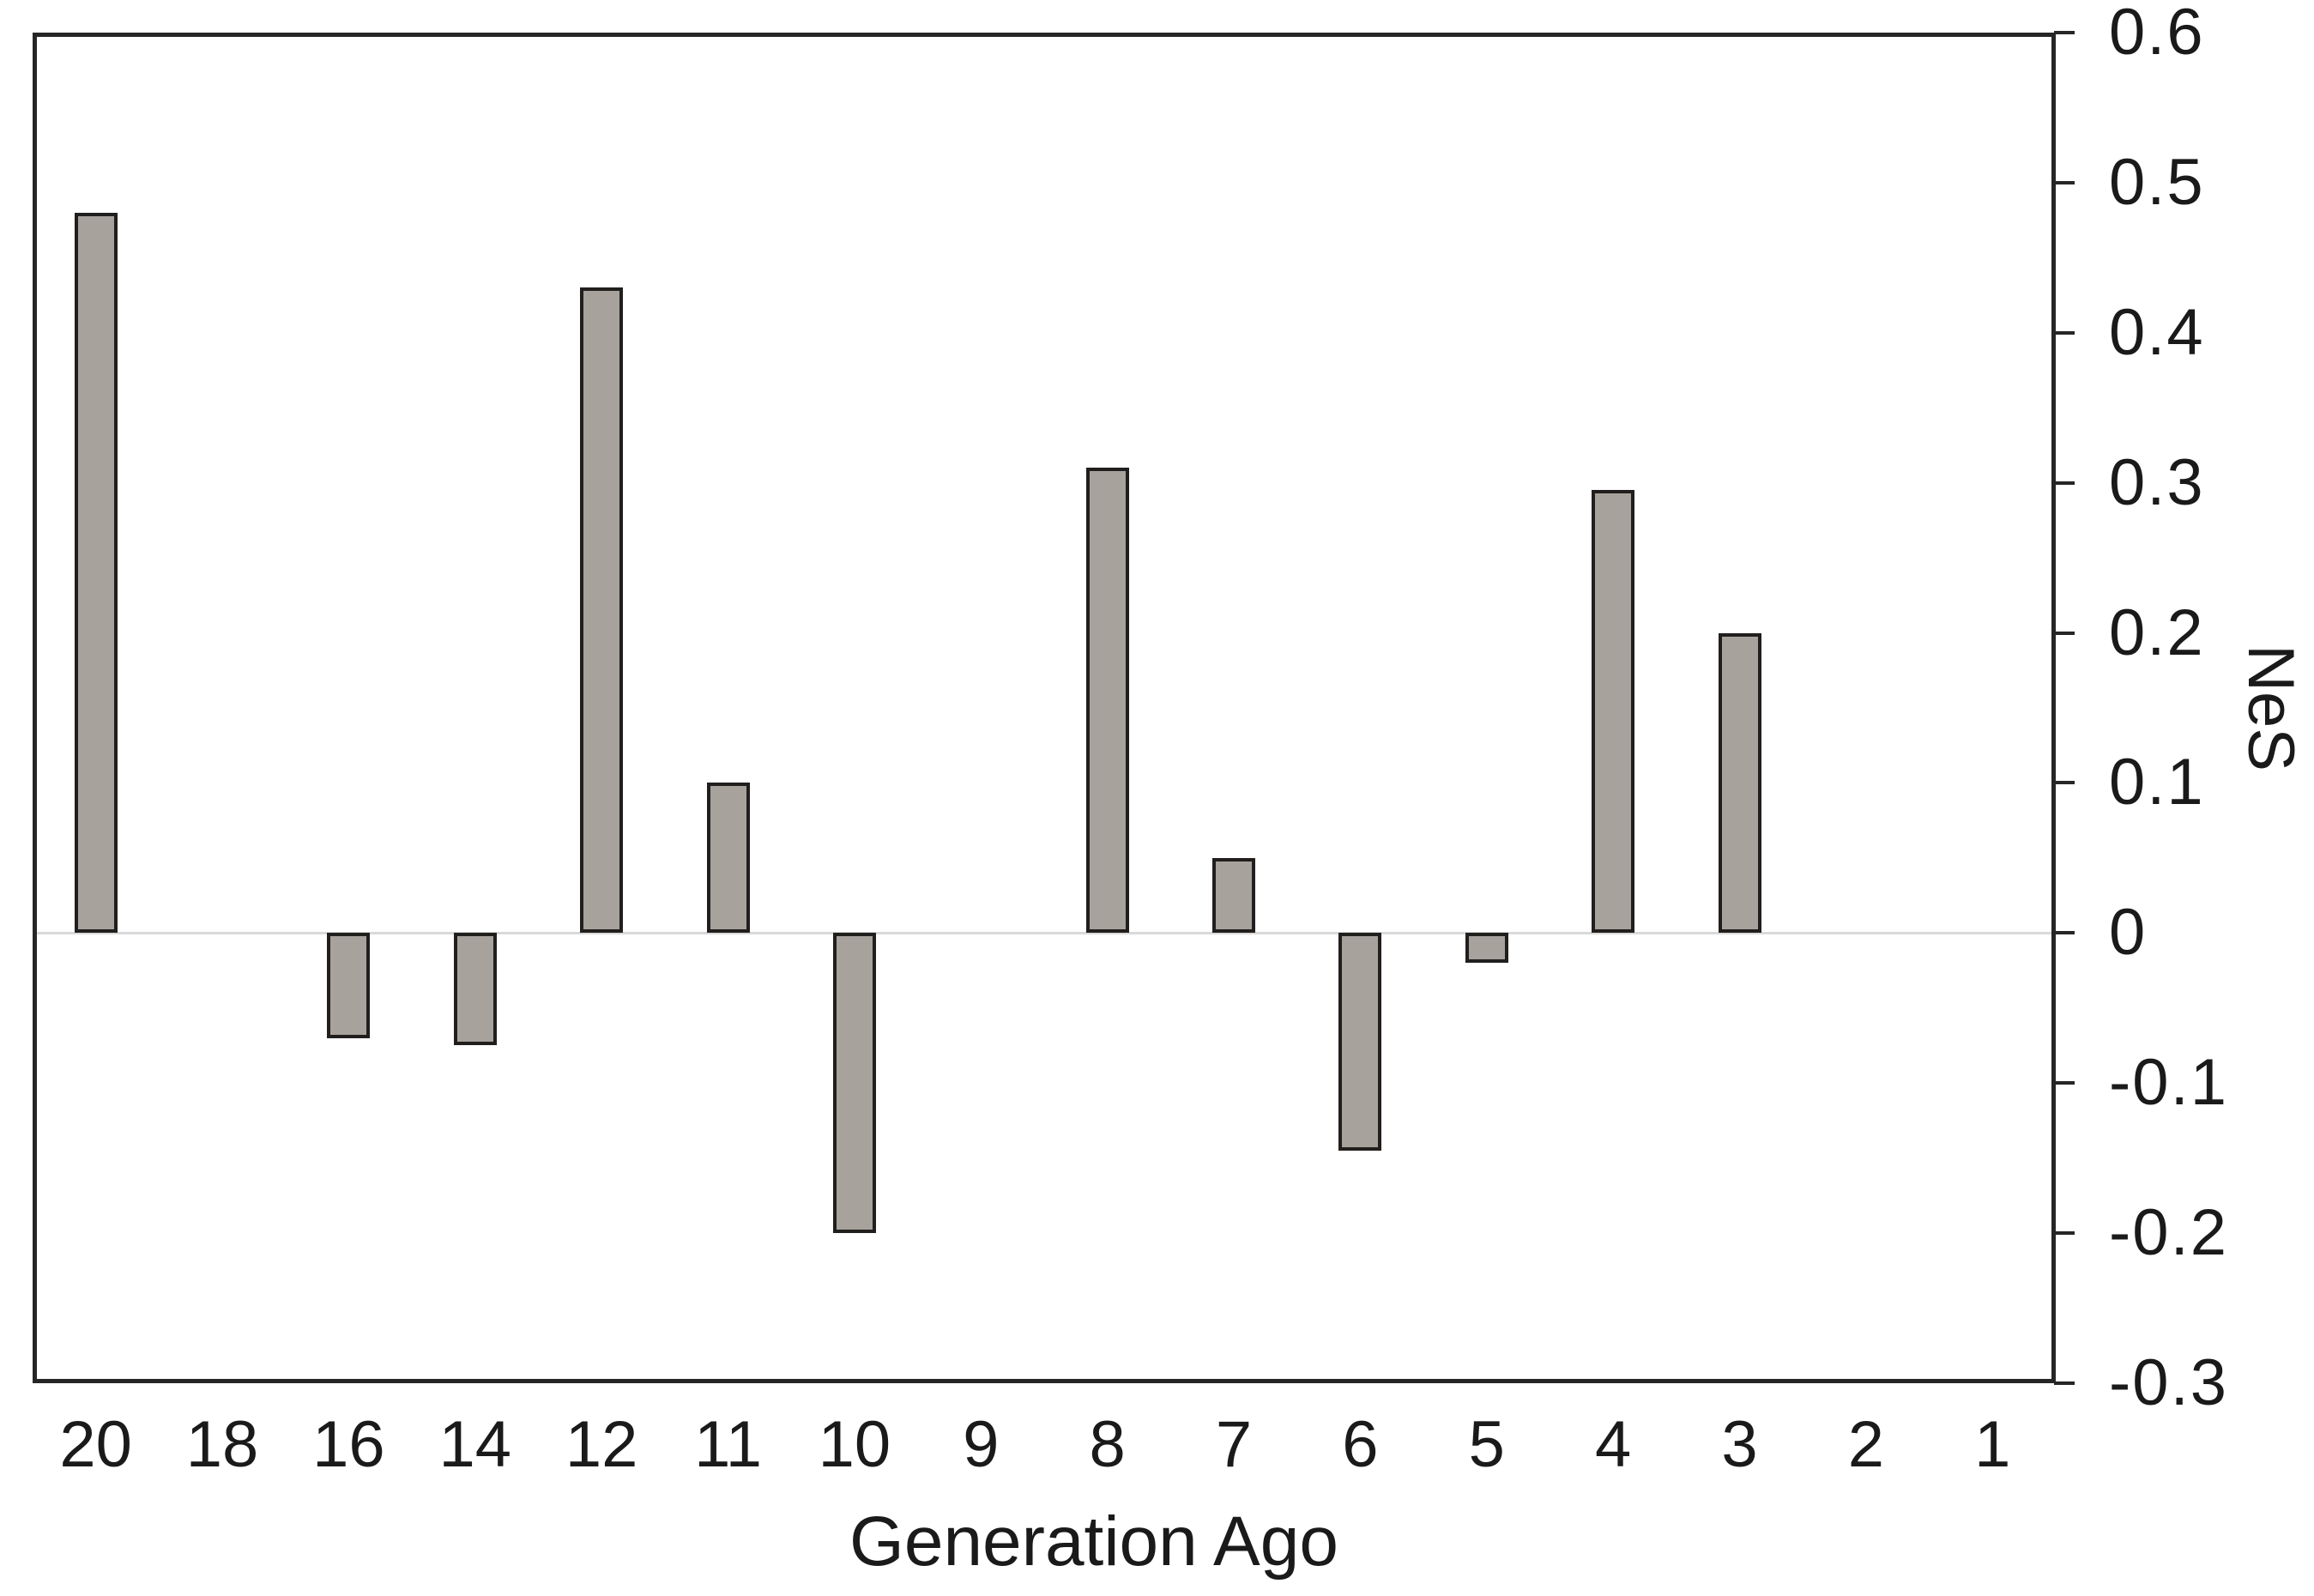 This screenshot has height=1596, width=2314. I want to click on y-axis-title: NeS, so click(2270, 707).